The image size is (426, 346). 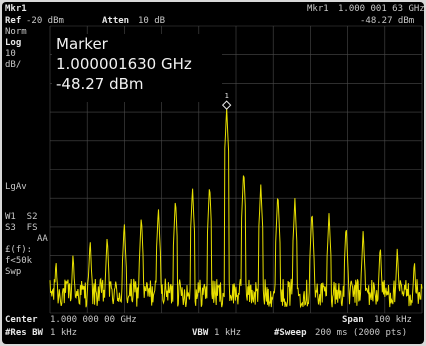 I want to click on scale-unit: dB/, so click(x=13, y=65).